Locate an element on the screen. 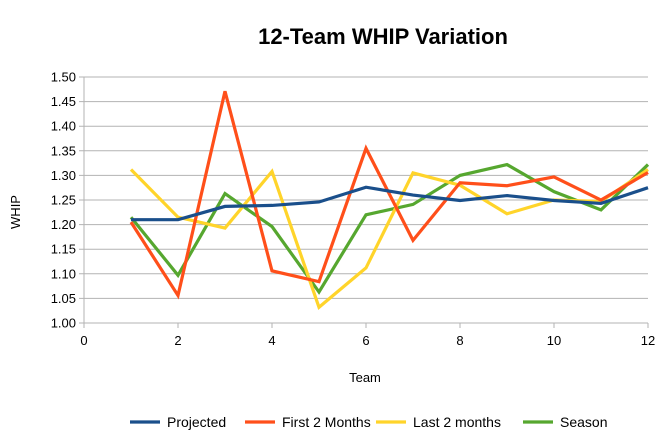 The image size is (663, 441). y-tick-label: 1.10 is located at coordinates (63, 273).